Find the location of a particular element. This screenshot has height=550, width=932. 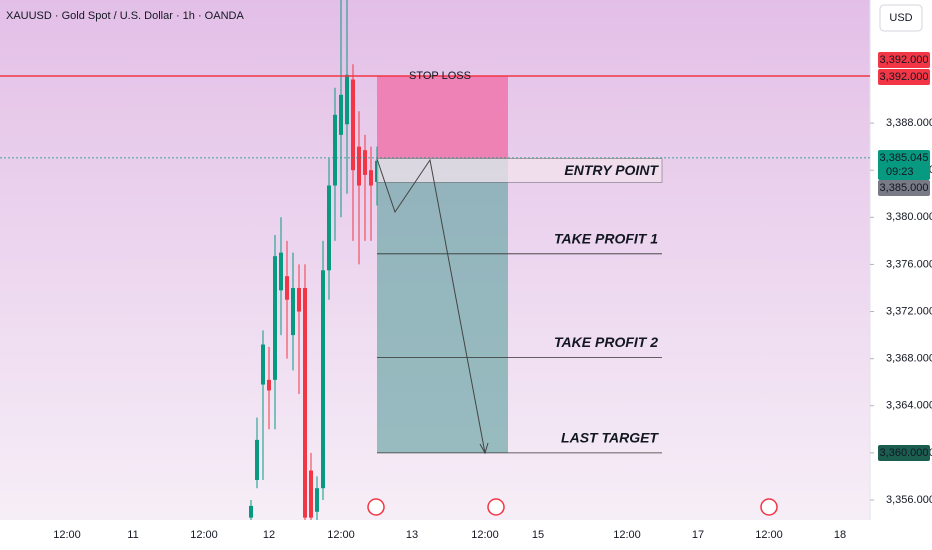

y-tick-label: 3,380.000 is located at coordinates (909, 217).